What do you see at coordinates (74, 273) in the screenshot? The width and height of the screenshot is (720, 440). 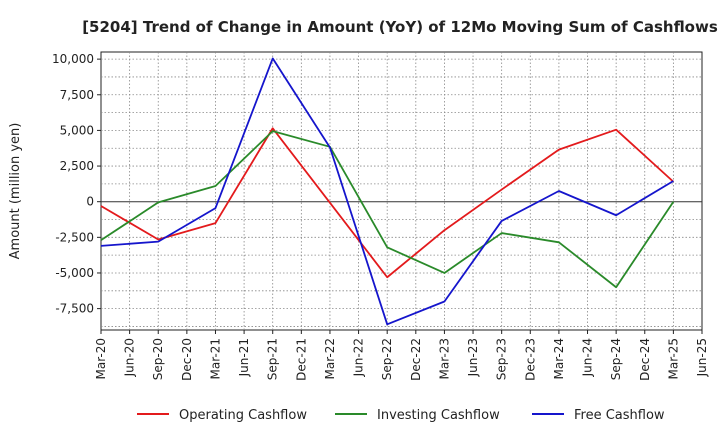 I see `y-tick-label: -5,000` at bounding box center [74, 273].